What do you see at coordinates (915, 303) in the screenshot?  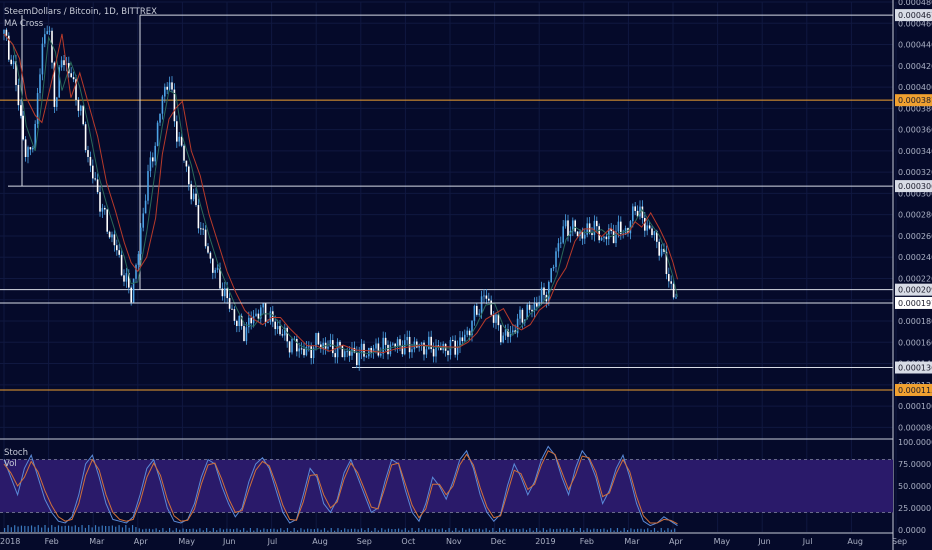 I see `last-price-label: 0.00019700` at bounding box center [915, 303].